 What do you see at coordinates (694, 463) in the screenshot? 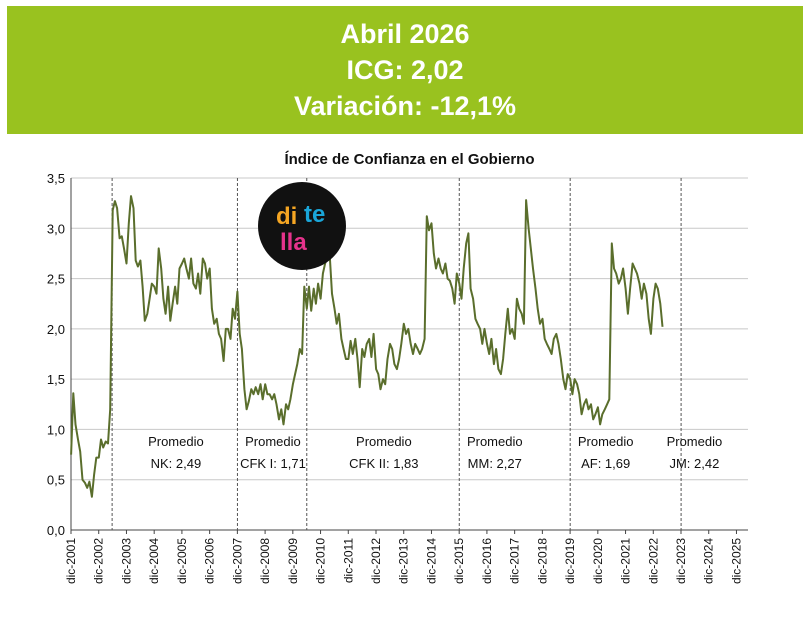
I see `average-label-value: JM: 2,42` at bounding box center [694, 463].